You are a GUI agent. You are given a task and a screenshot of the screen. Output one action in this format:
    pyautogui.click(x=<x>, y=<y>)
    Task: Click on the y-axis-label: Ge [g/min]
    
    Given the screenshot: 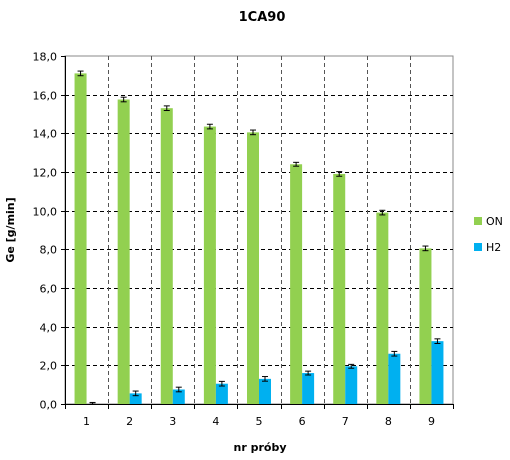 What is the action you would take?
    pyautogui.click(x=10, y=229)
    